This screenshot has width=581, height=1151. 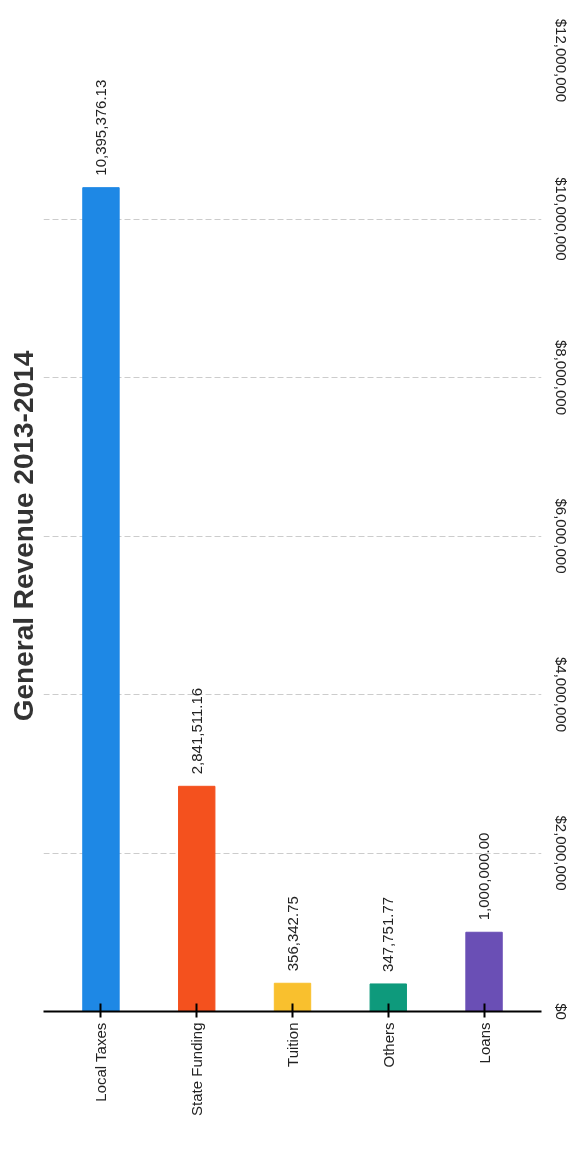 What do you see at coordinates (561, 219) in the screenshot?
I see `y-tick-label: $10,000,000` at bounding box center [561, 219].